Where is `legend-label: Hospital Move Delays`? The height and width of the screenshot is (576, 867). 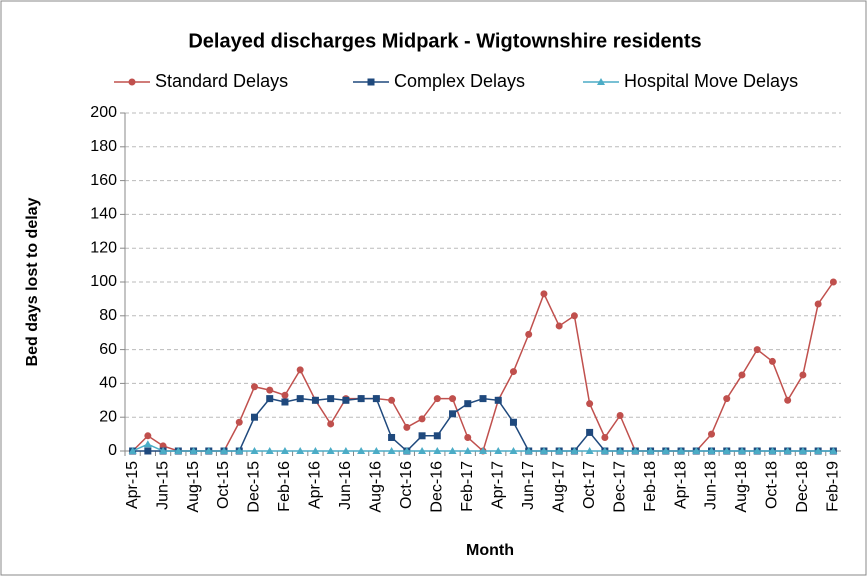 legend-label: Hospital Move Delays is located at coordinates (711, 81).